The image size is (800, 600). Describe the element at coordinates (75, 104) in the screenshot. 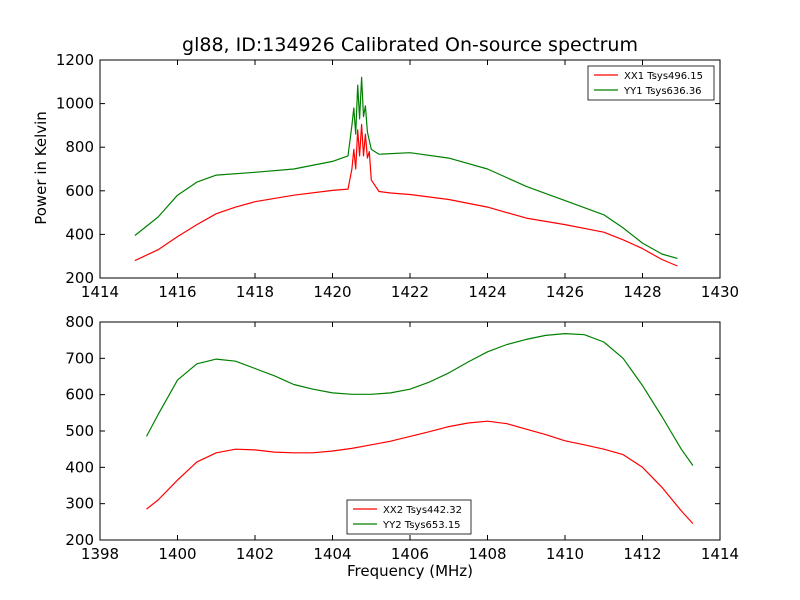

I see `y-tick-label: 1000` at that location.